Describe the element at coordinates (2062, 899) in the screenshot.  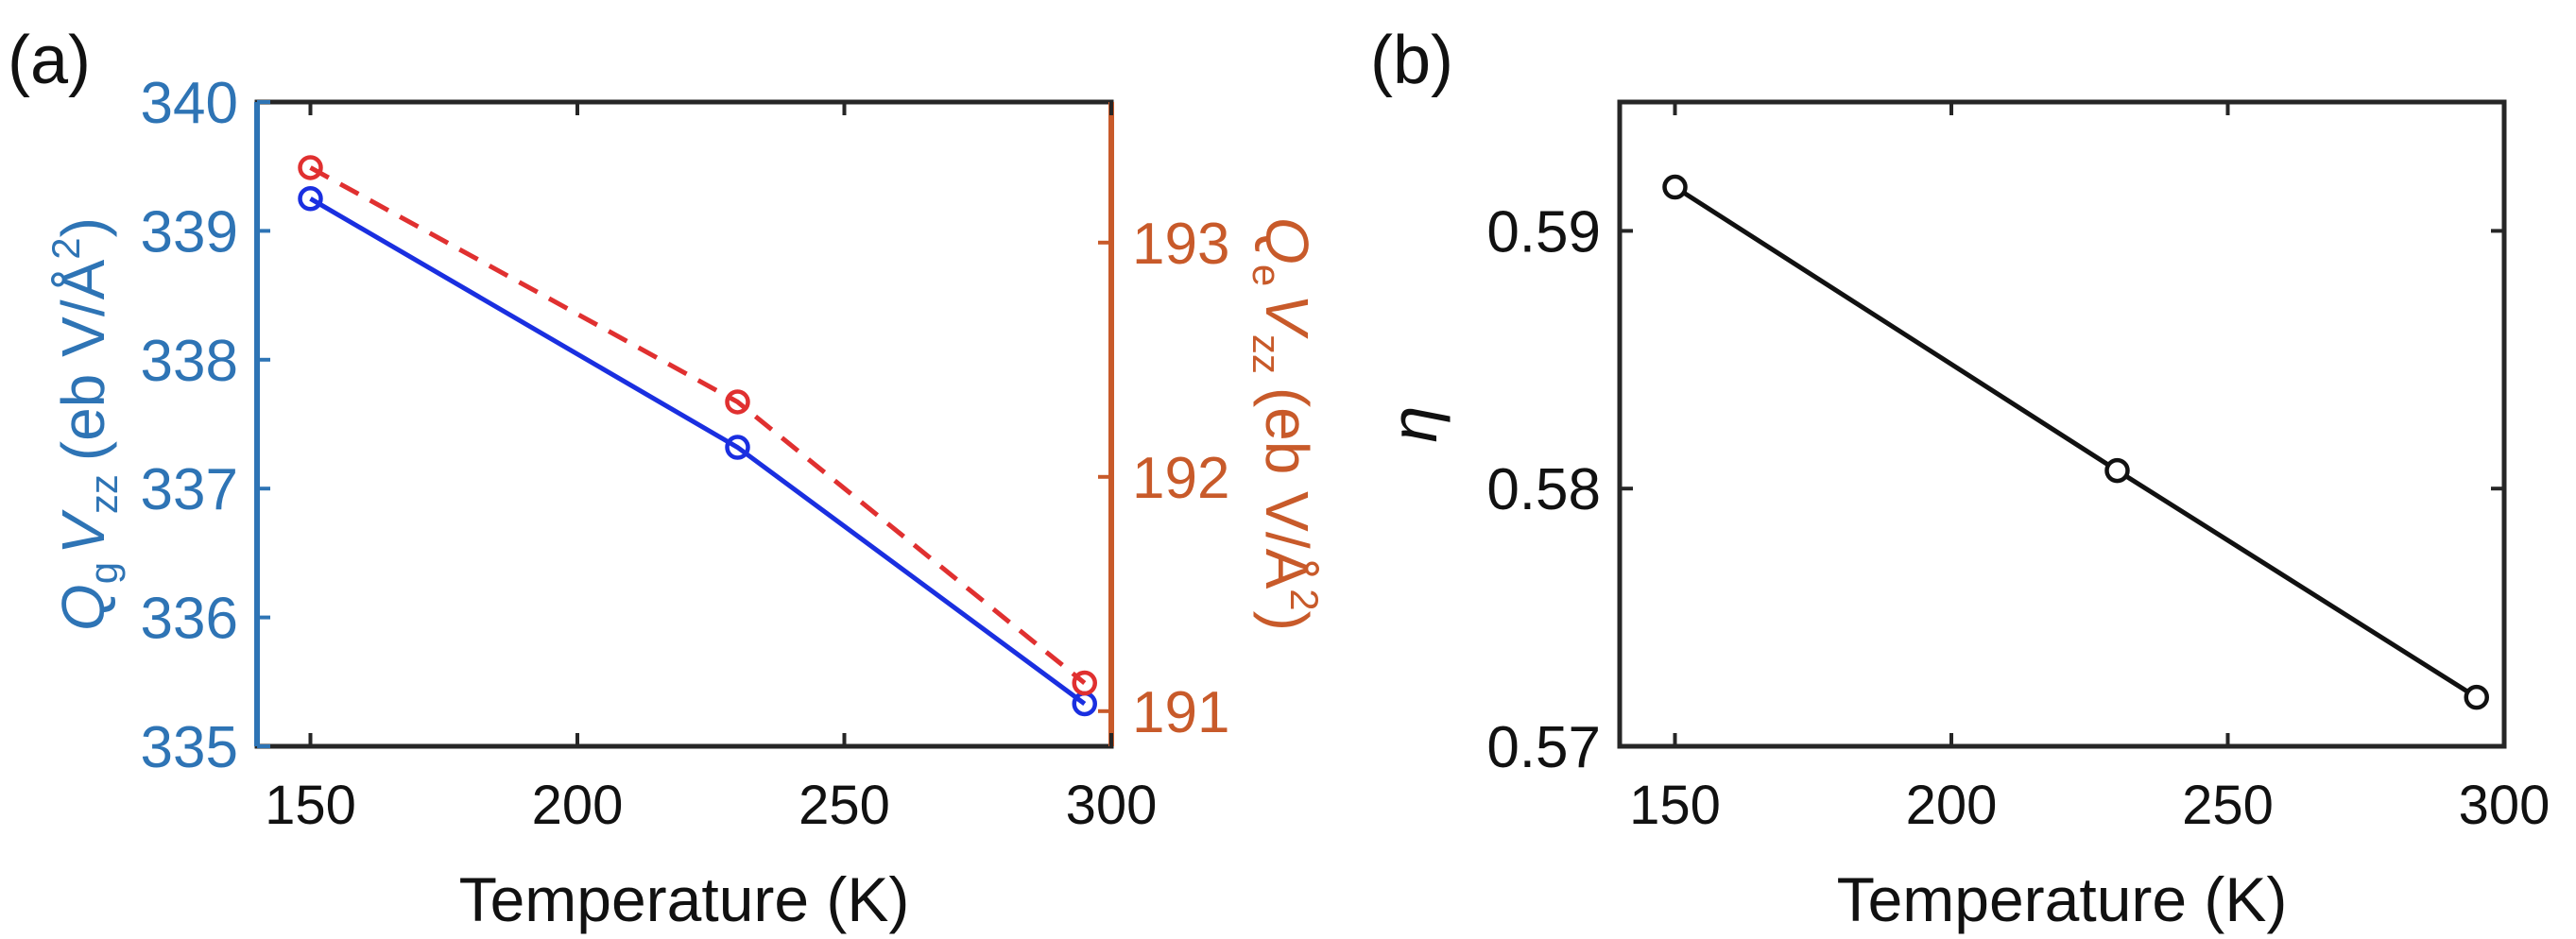
I see `panel-b-x-axis-label: Temperature (K)` at that location.